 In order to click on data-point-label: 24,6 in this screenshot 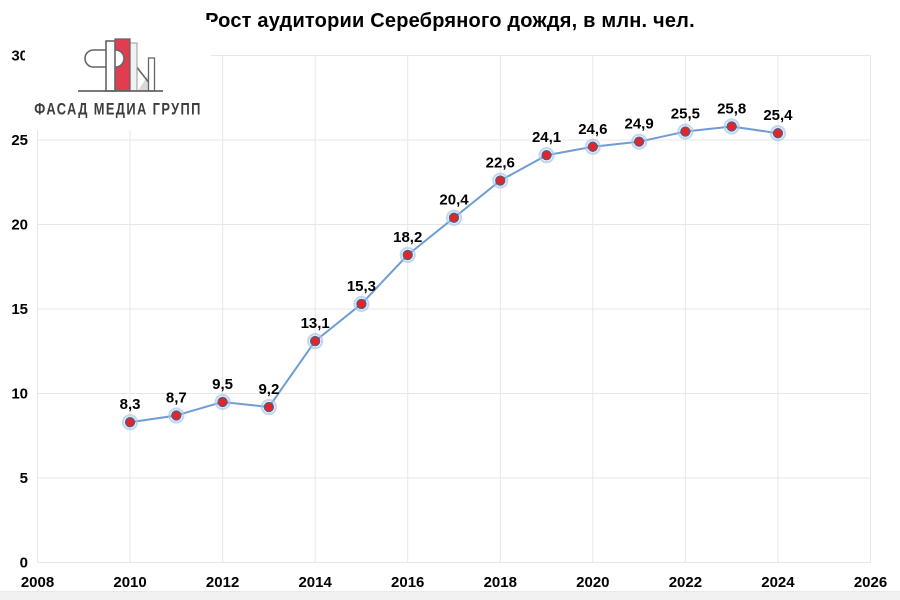, I will do `click(592, 129)`.